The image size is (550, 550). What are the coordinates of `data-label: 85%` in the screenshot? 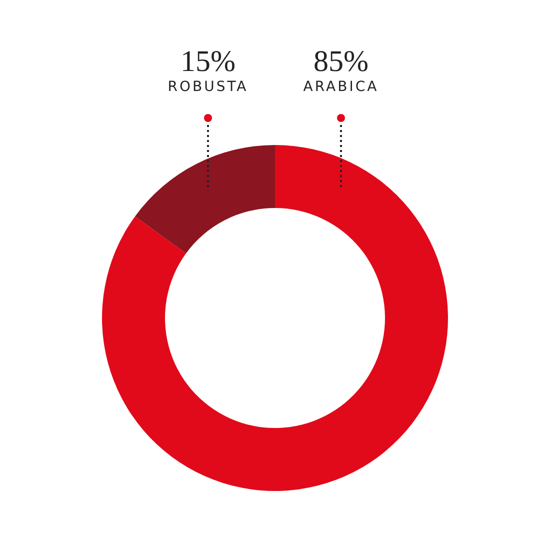 It's located at (341, 61).